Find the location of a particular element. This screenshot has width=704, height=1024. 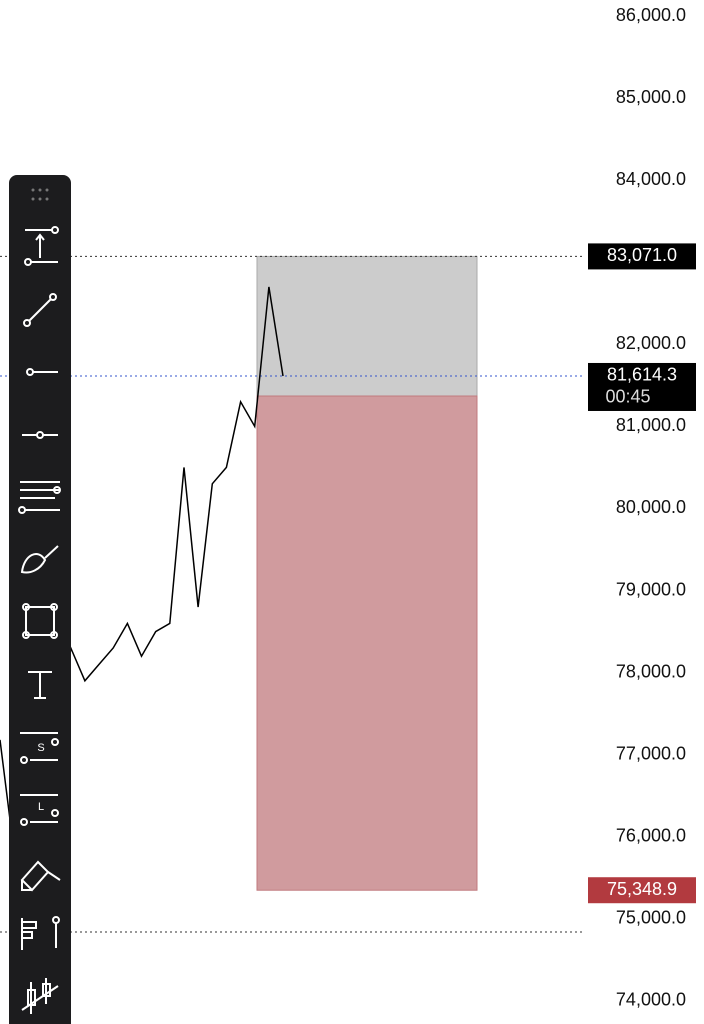

drag-handle is located at coordinates (40, 194).